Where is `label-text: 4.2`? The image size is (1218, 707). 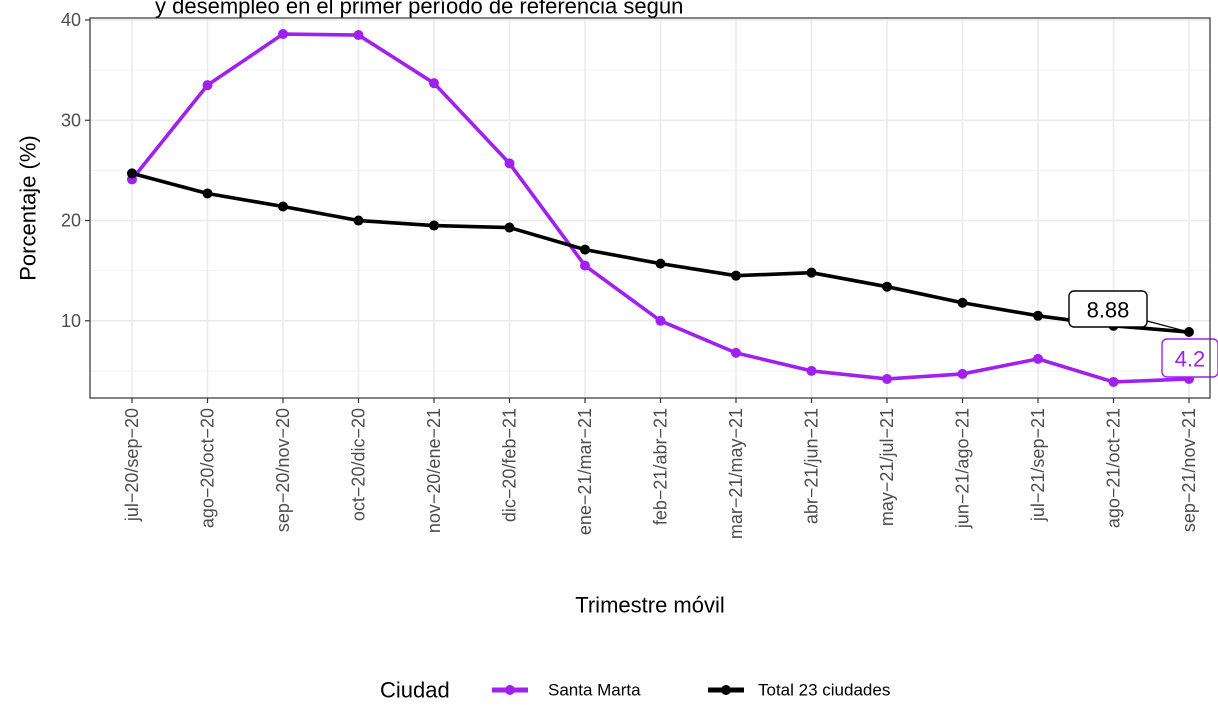
label-text: 4.2 is located at coordinates (1190, 359).